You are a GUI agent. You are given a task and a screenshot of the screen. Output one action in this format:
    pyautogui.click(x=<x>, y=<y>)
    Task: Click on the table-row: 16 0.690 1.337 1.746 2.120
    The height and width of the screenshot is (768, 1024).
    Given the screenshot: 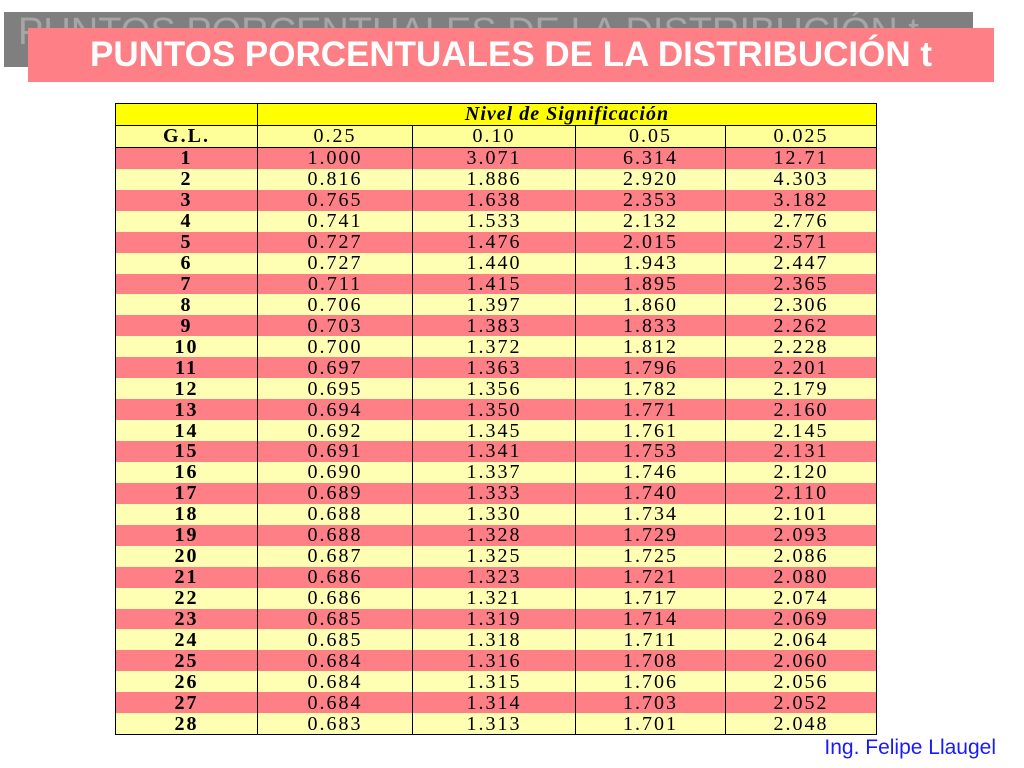 What is the action you would take?
    pyautogui.click(x=496, y=472)
    